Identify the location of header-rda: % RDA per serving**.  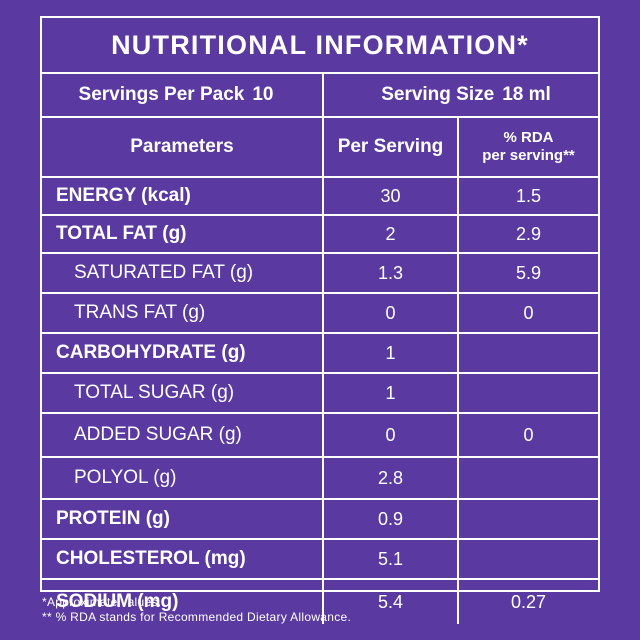
(528, 147).